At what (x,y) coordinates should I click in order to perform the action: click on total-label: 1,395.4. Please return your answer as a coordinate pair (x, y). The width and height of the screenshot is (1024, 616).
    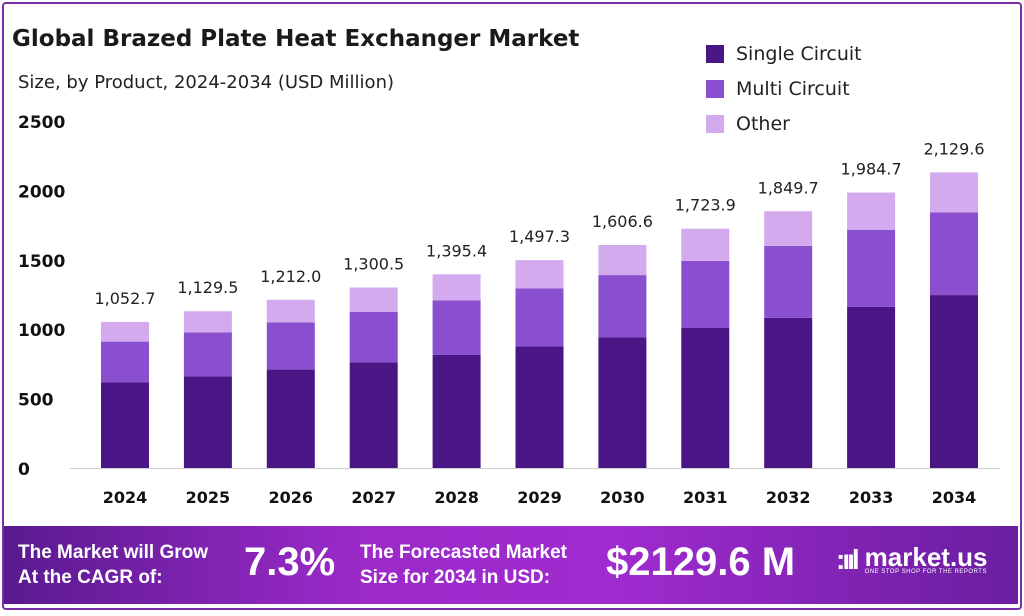
    Looking at the image, I should click on (456, 250).